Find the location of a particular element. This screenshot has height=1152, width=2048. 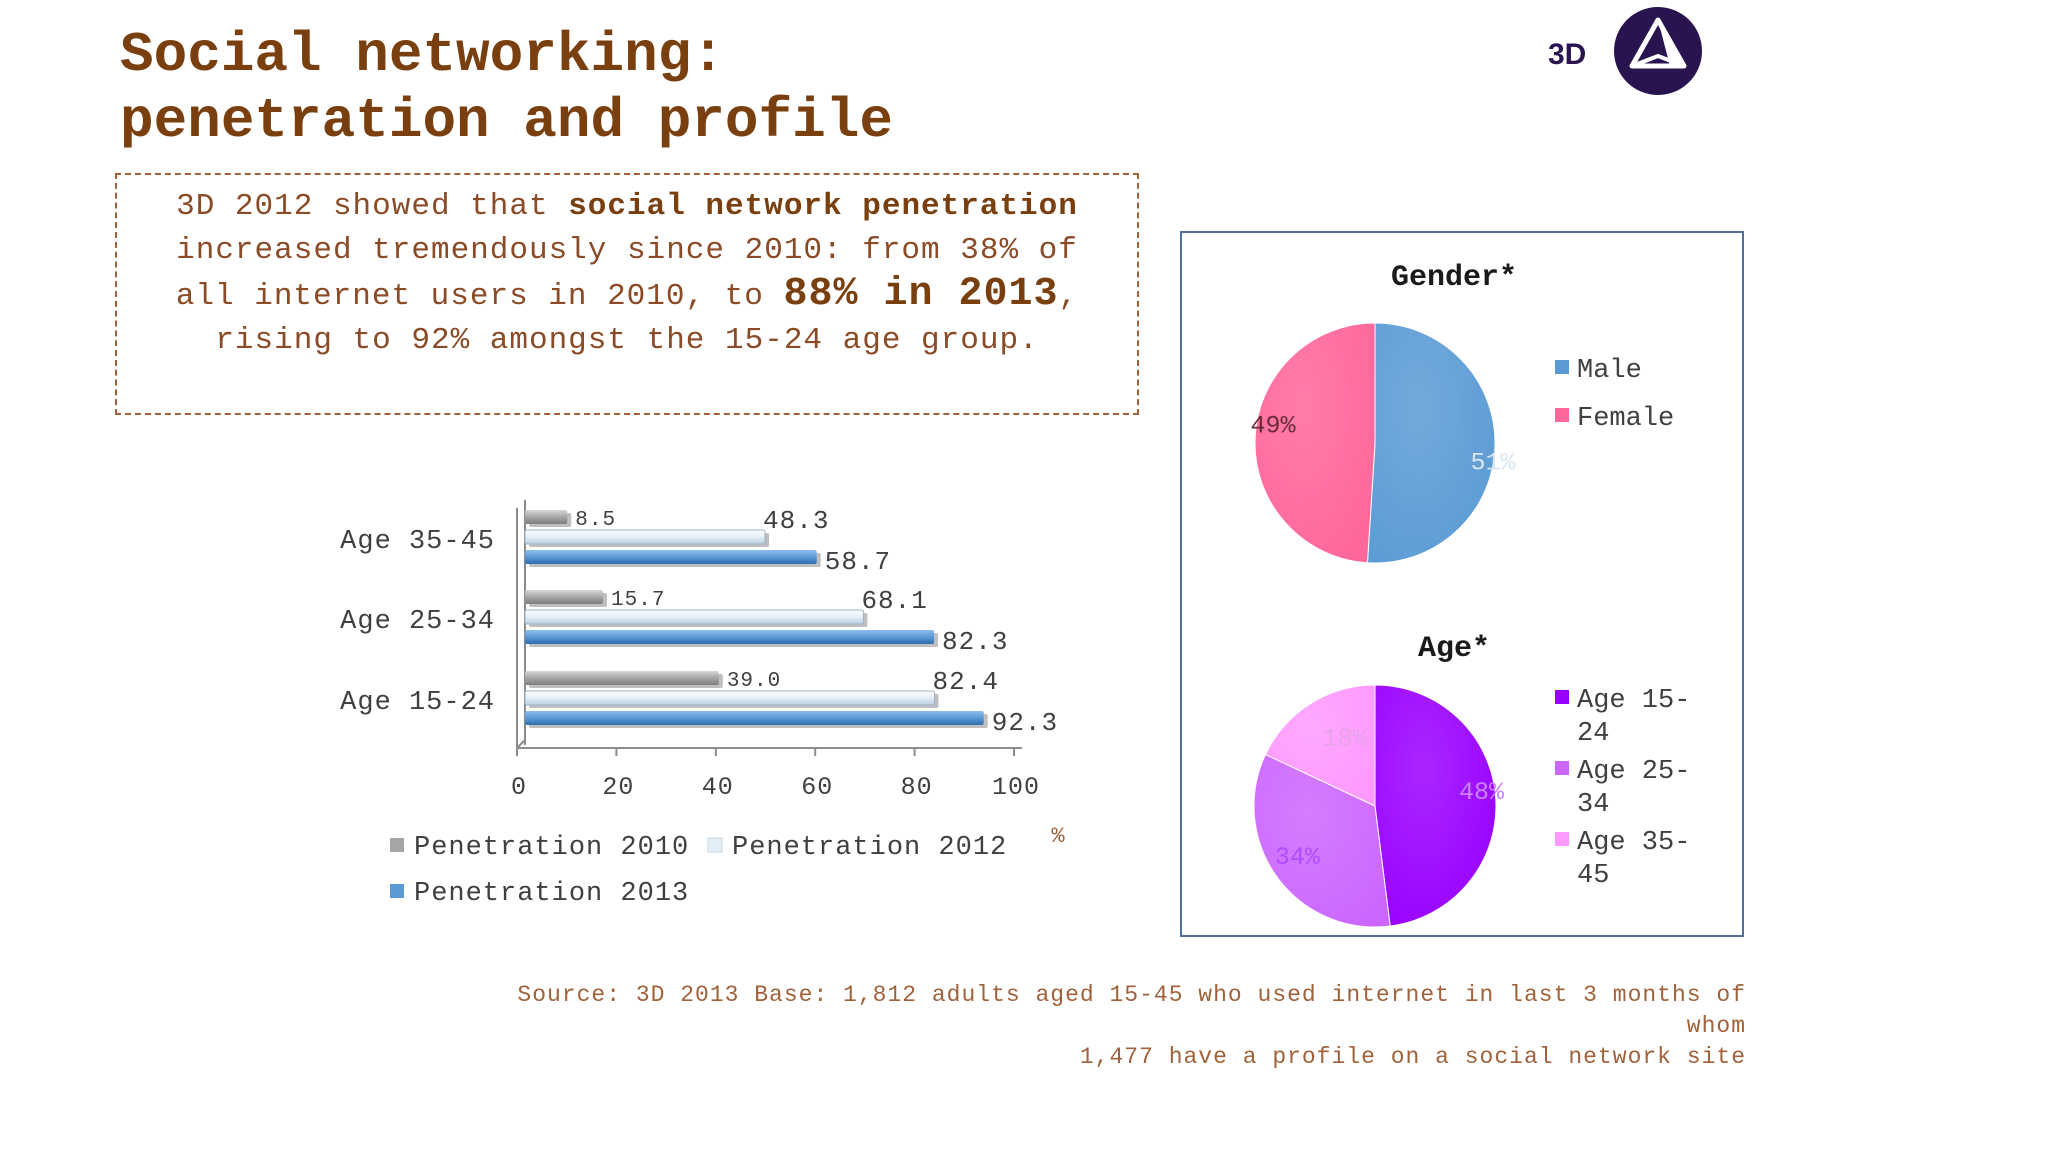

category-label: Age 25-34 is located at coordinates (417, 622).